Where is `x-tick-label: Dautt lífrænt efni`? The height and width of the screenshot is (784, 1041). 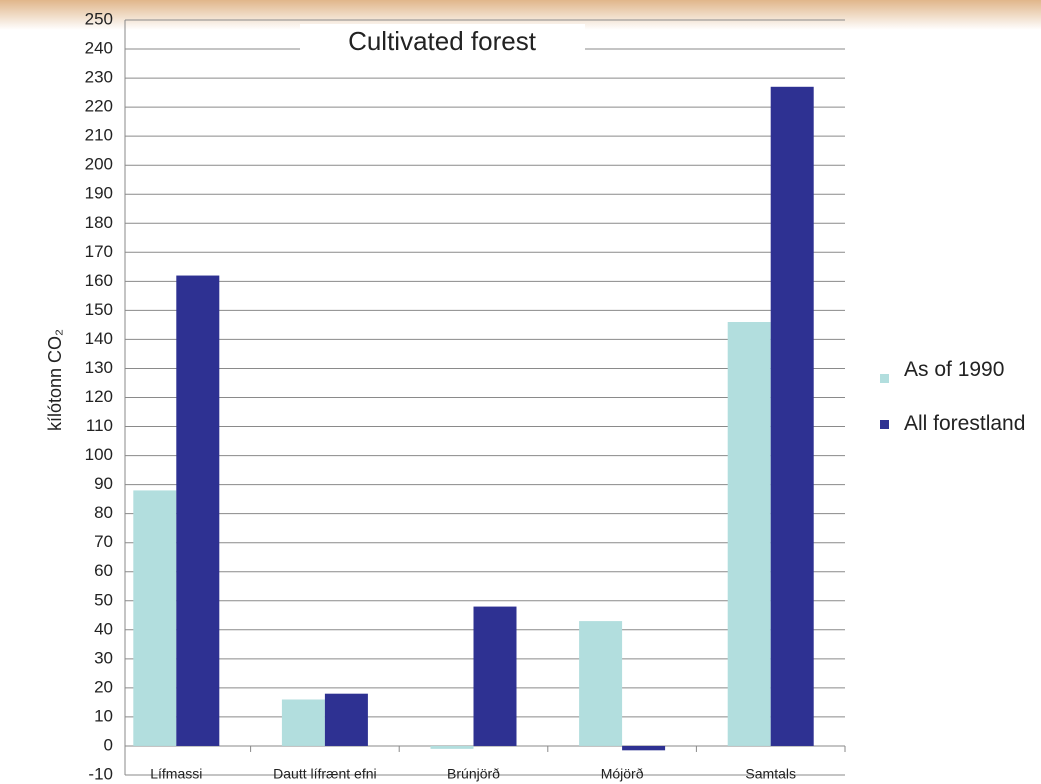 x-tick-label: Dautt lífrænt efni is located at coordinates (325, 774).